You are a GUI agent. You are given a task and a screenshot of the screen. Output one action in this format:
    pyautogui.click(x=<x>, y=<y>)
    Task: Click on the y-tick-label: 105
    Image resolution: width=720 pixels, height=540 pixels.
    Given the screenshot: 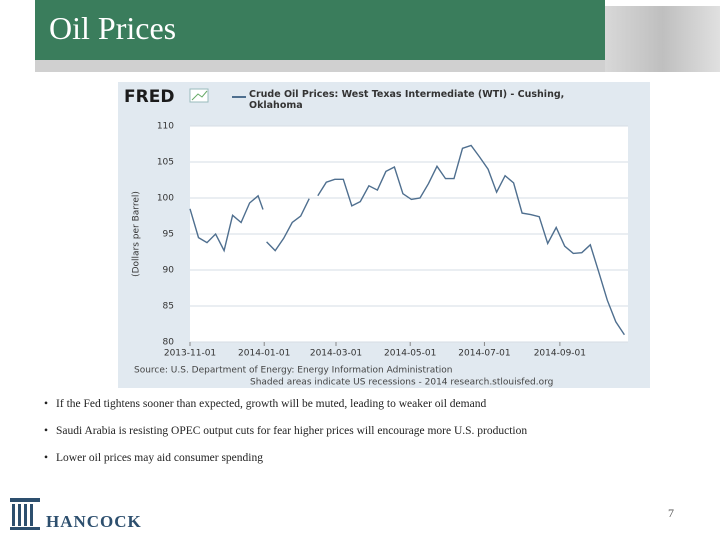 What is the action you would take?
    pyautogui.click(x=165, y=163)
    